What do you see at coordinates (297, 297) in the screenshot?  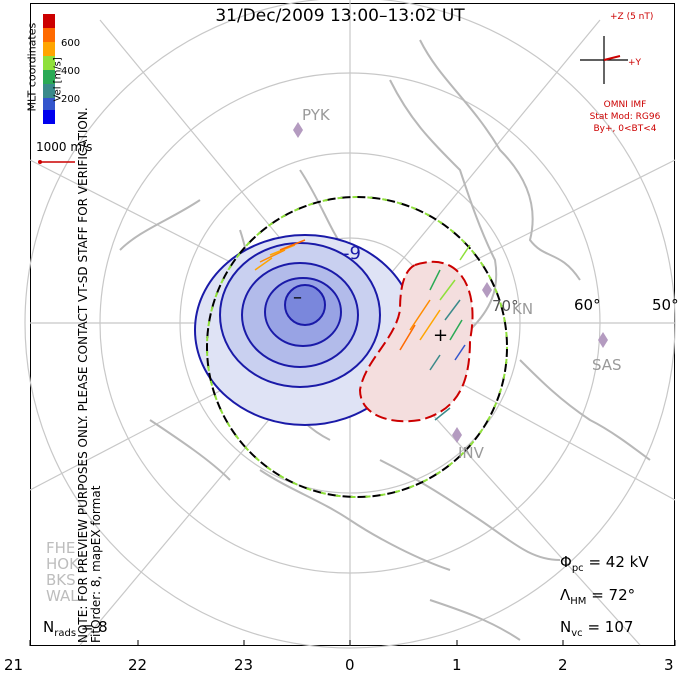 I see `contour-min-marker: –` at bounding box center [297, 297].